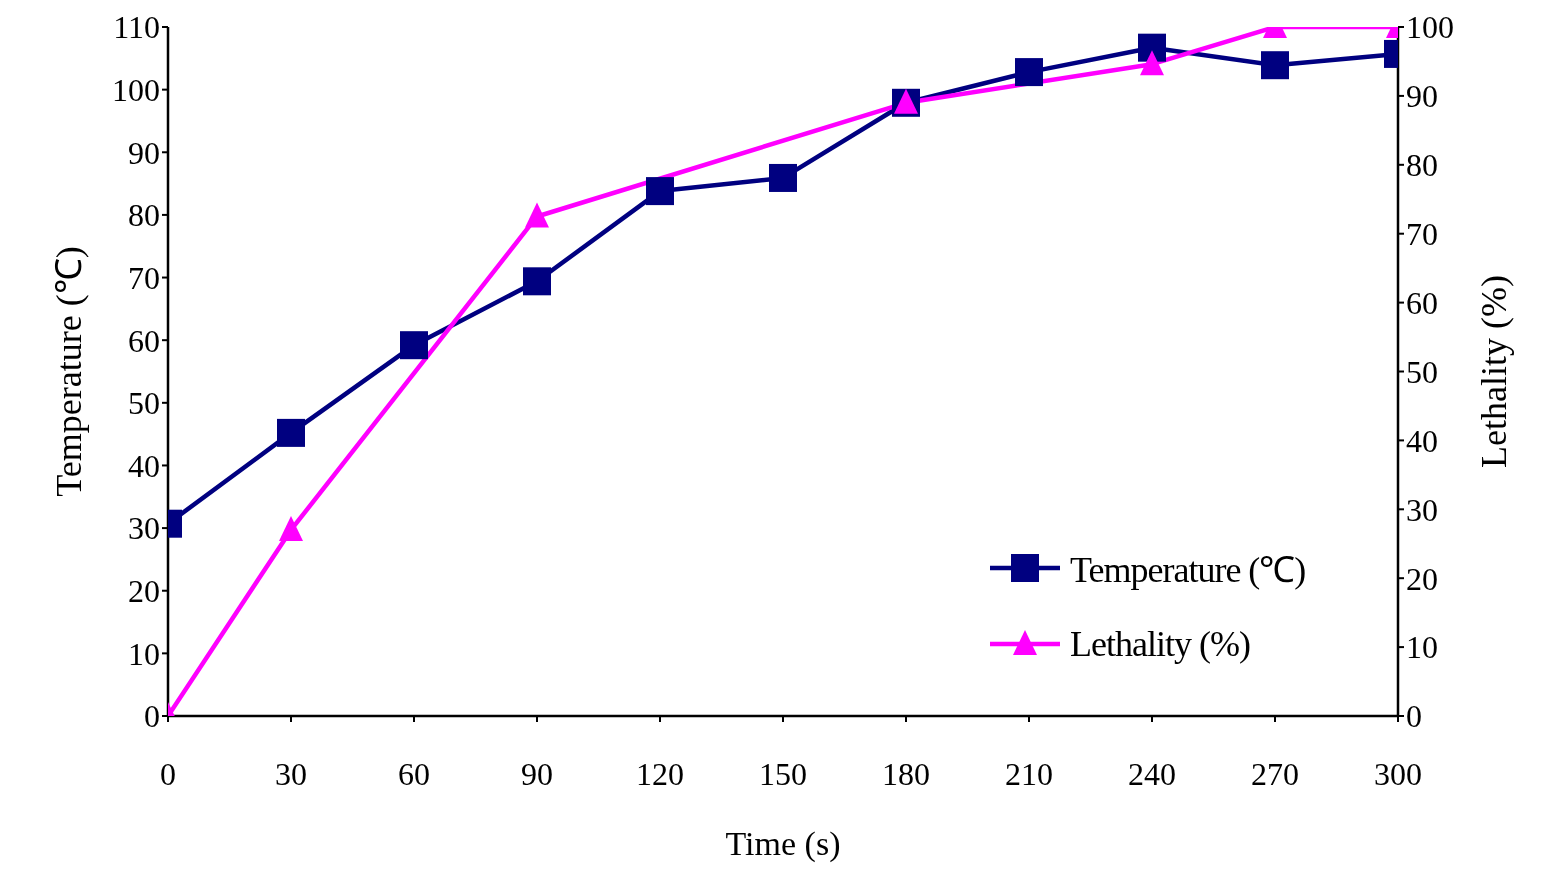  What do you see at coordinates (144, 340) in the screenshot?
I see `y-tick-label: 60` at bounding box center [144, 340].